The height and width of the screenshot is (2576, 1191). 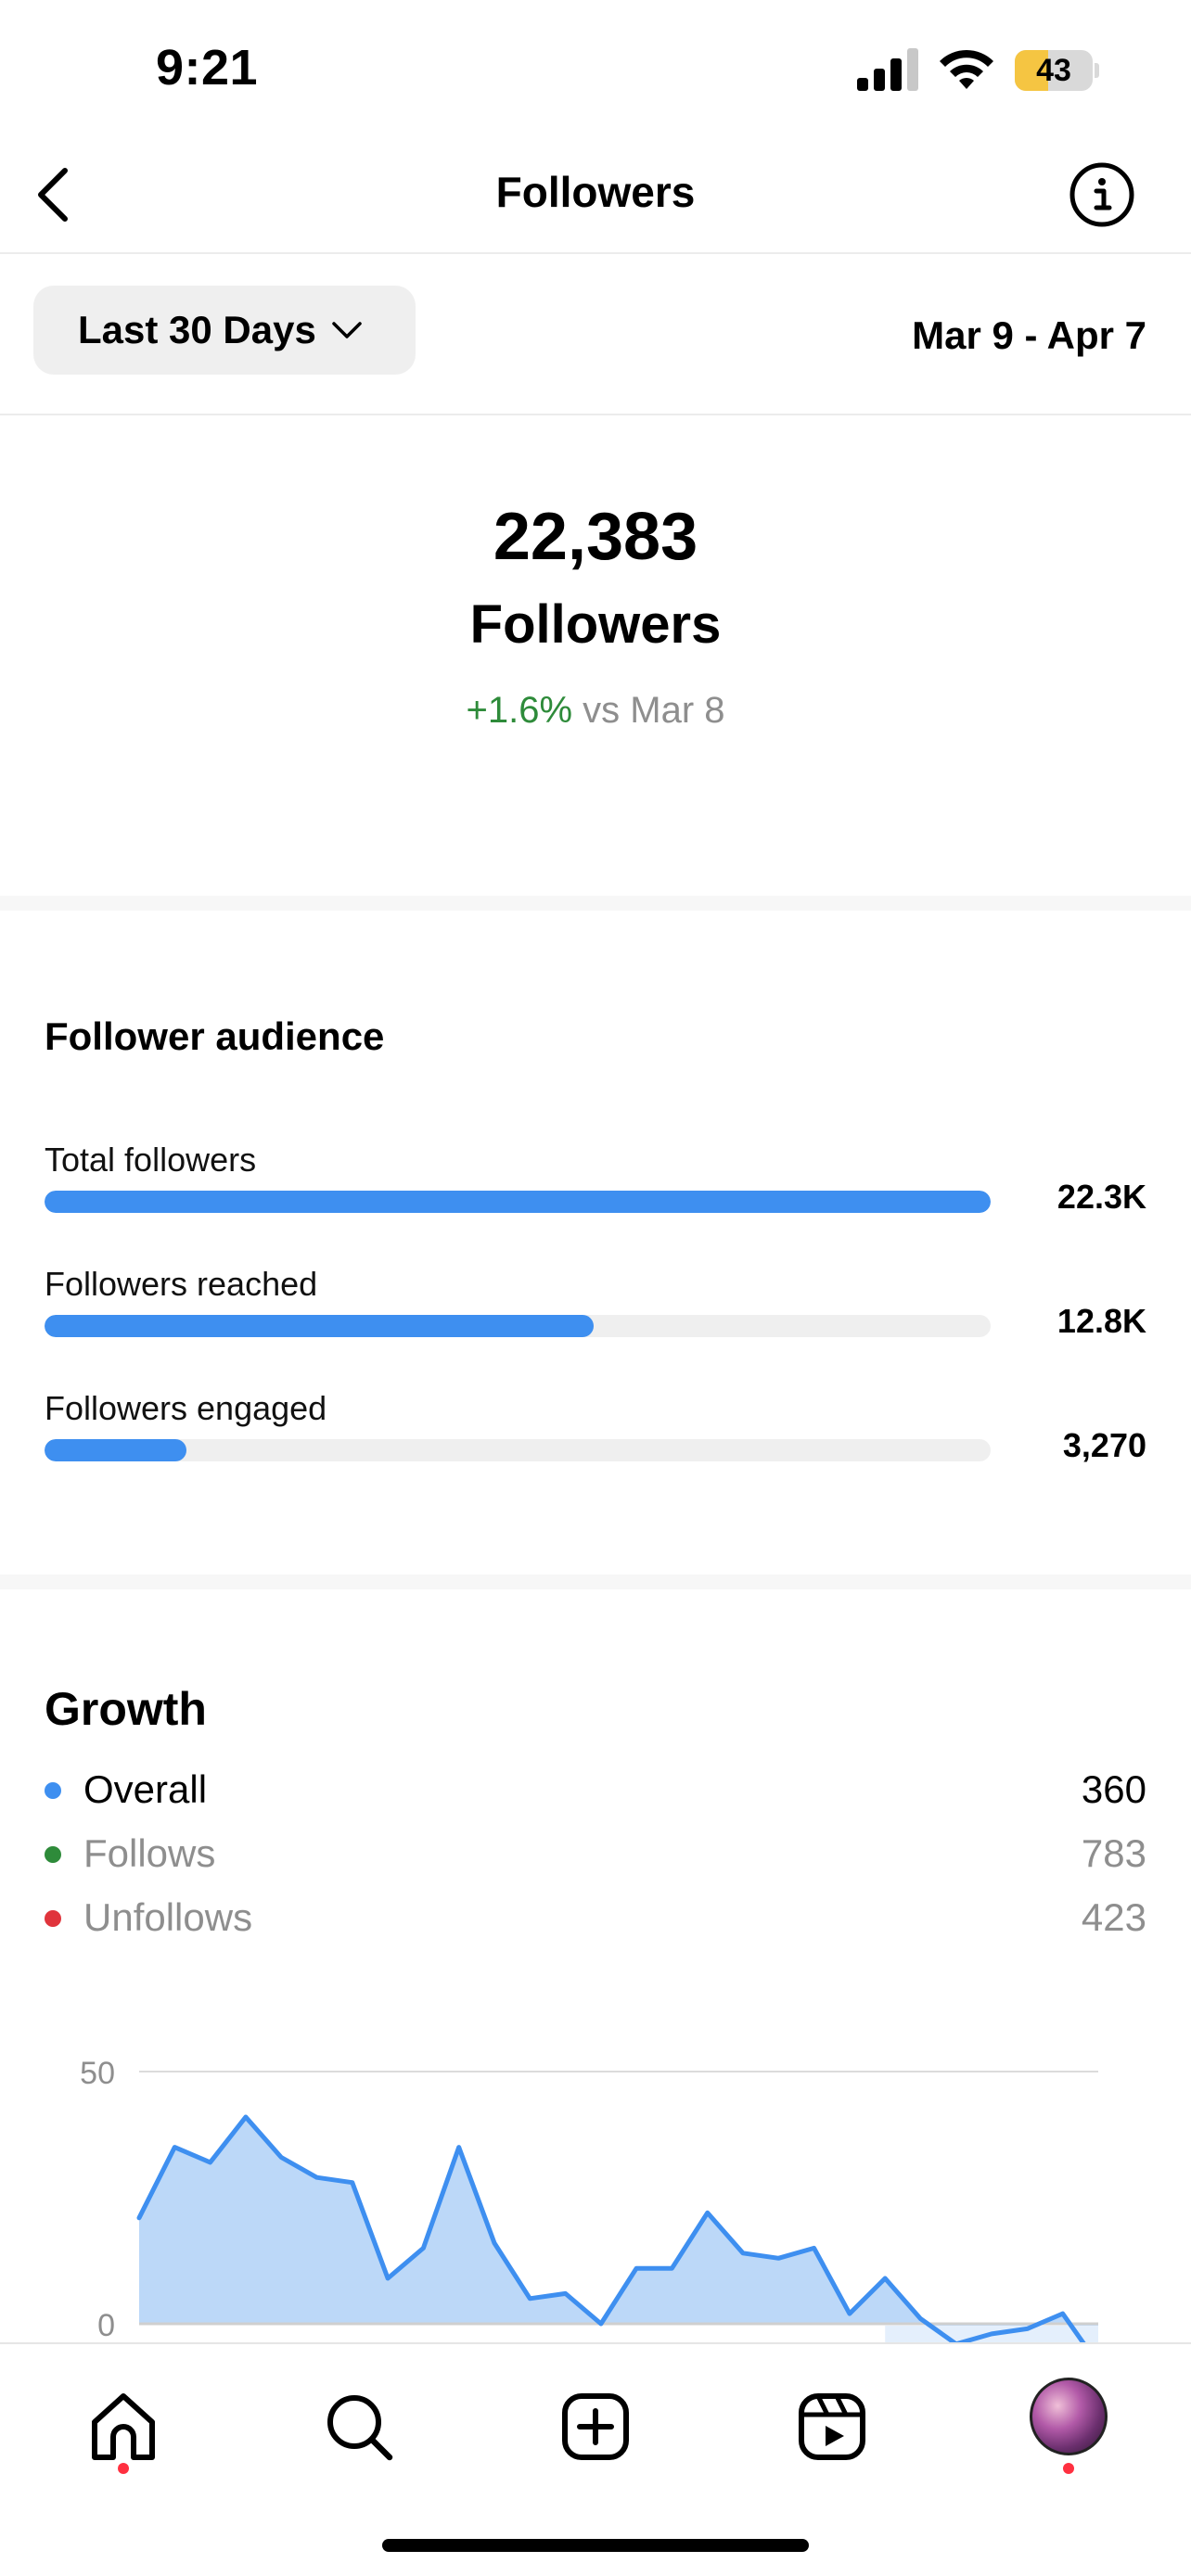 What do you see at coordinates (126, 1709) in the screenshot?
I see `section-title: Growth` at bounding box center [126, 1709].